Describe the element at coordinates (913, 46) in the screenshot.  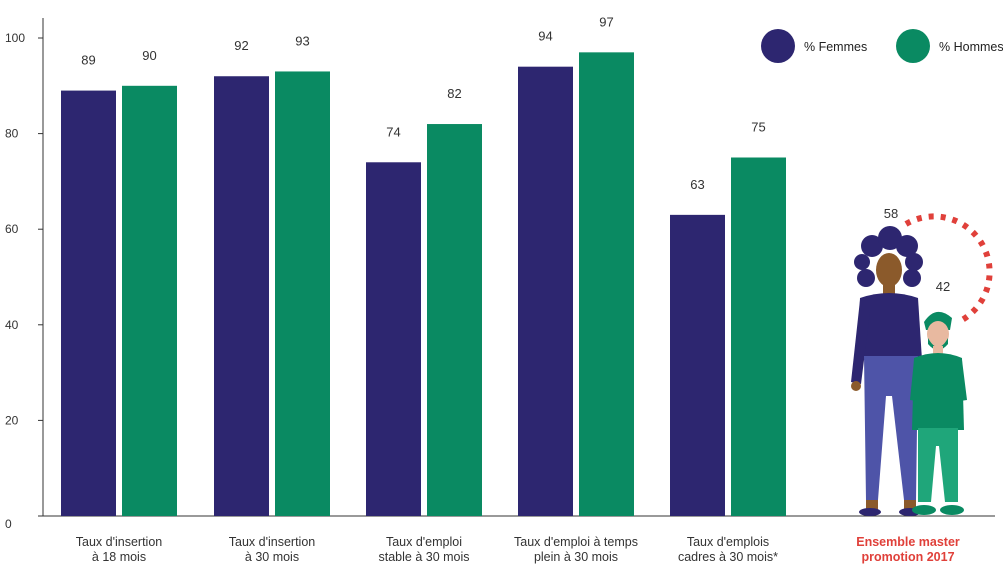
I see `legend-swatch-hommes` at that location.